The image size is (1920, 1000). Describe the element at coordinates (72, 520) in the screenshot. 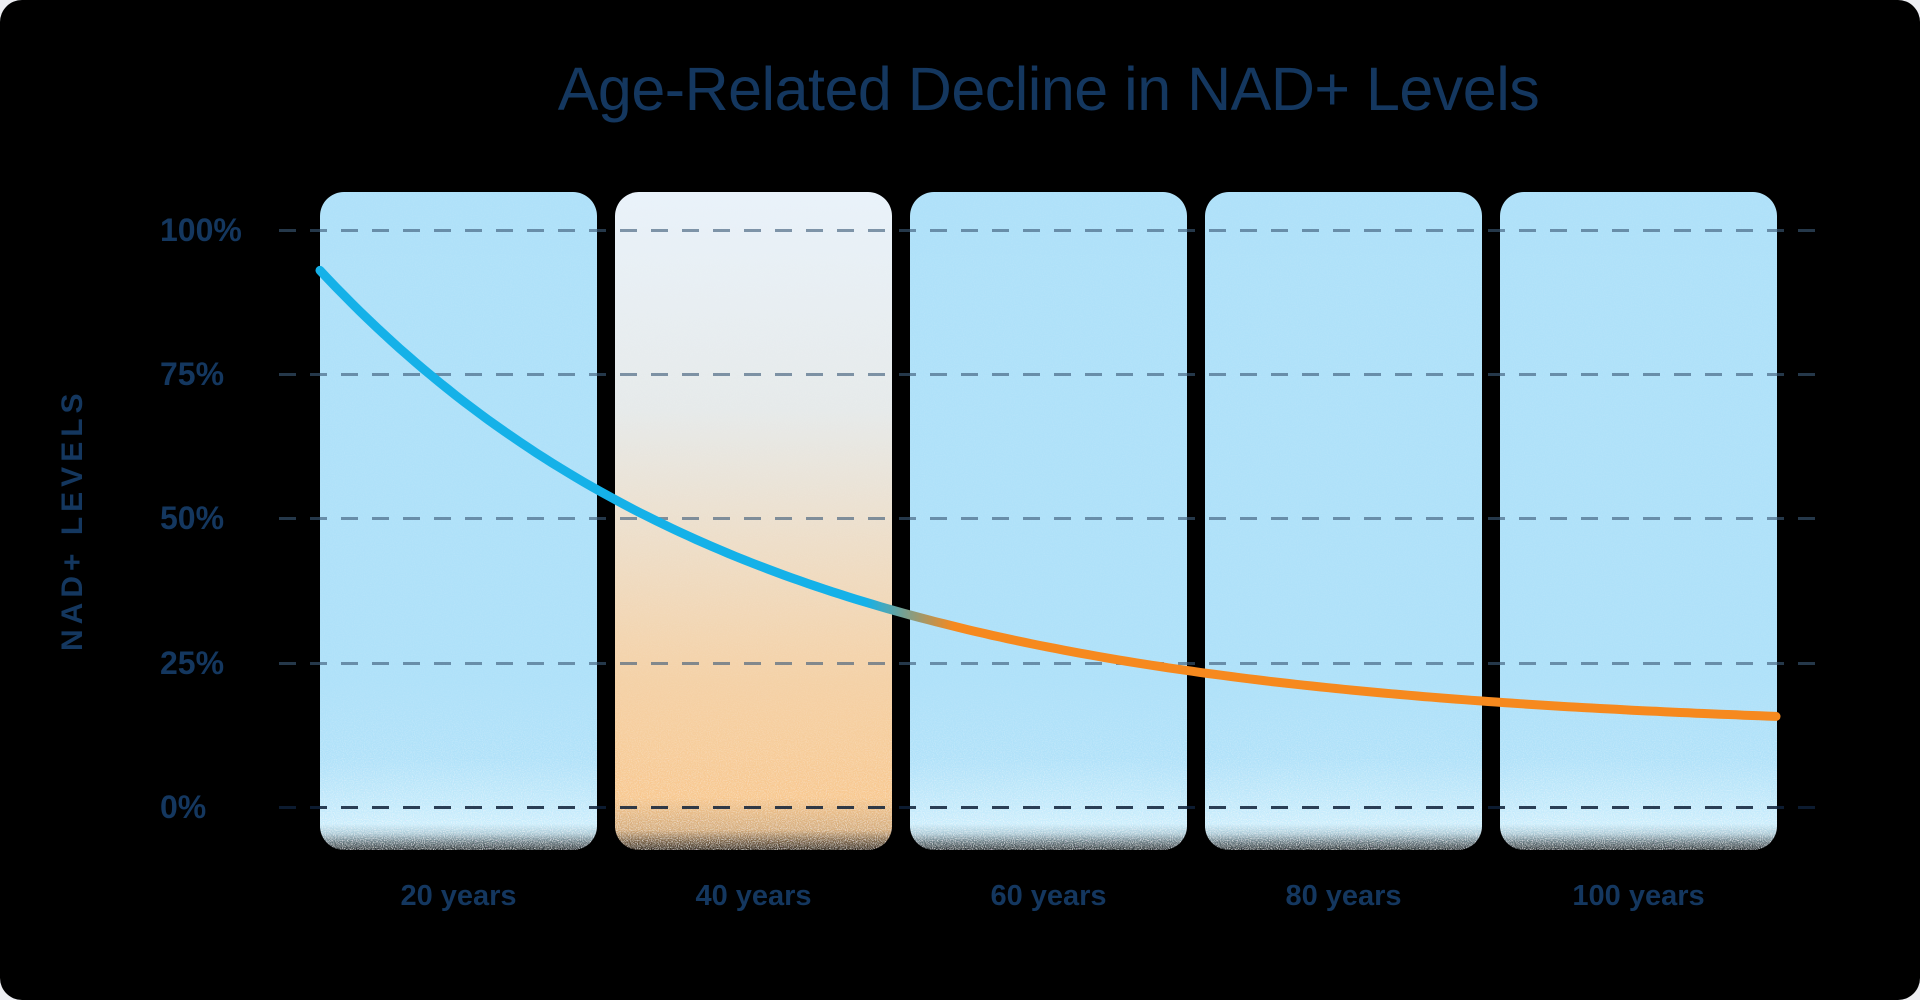

I see `y-axis-title: NAD+ LEVELS` at that location.